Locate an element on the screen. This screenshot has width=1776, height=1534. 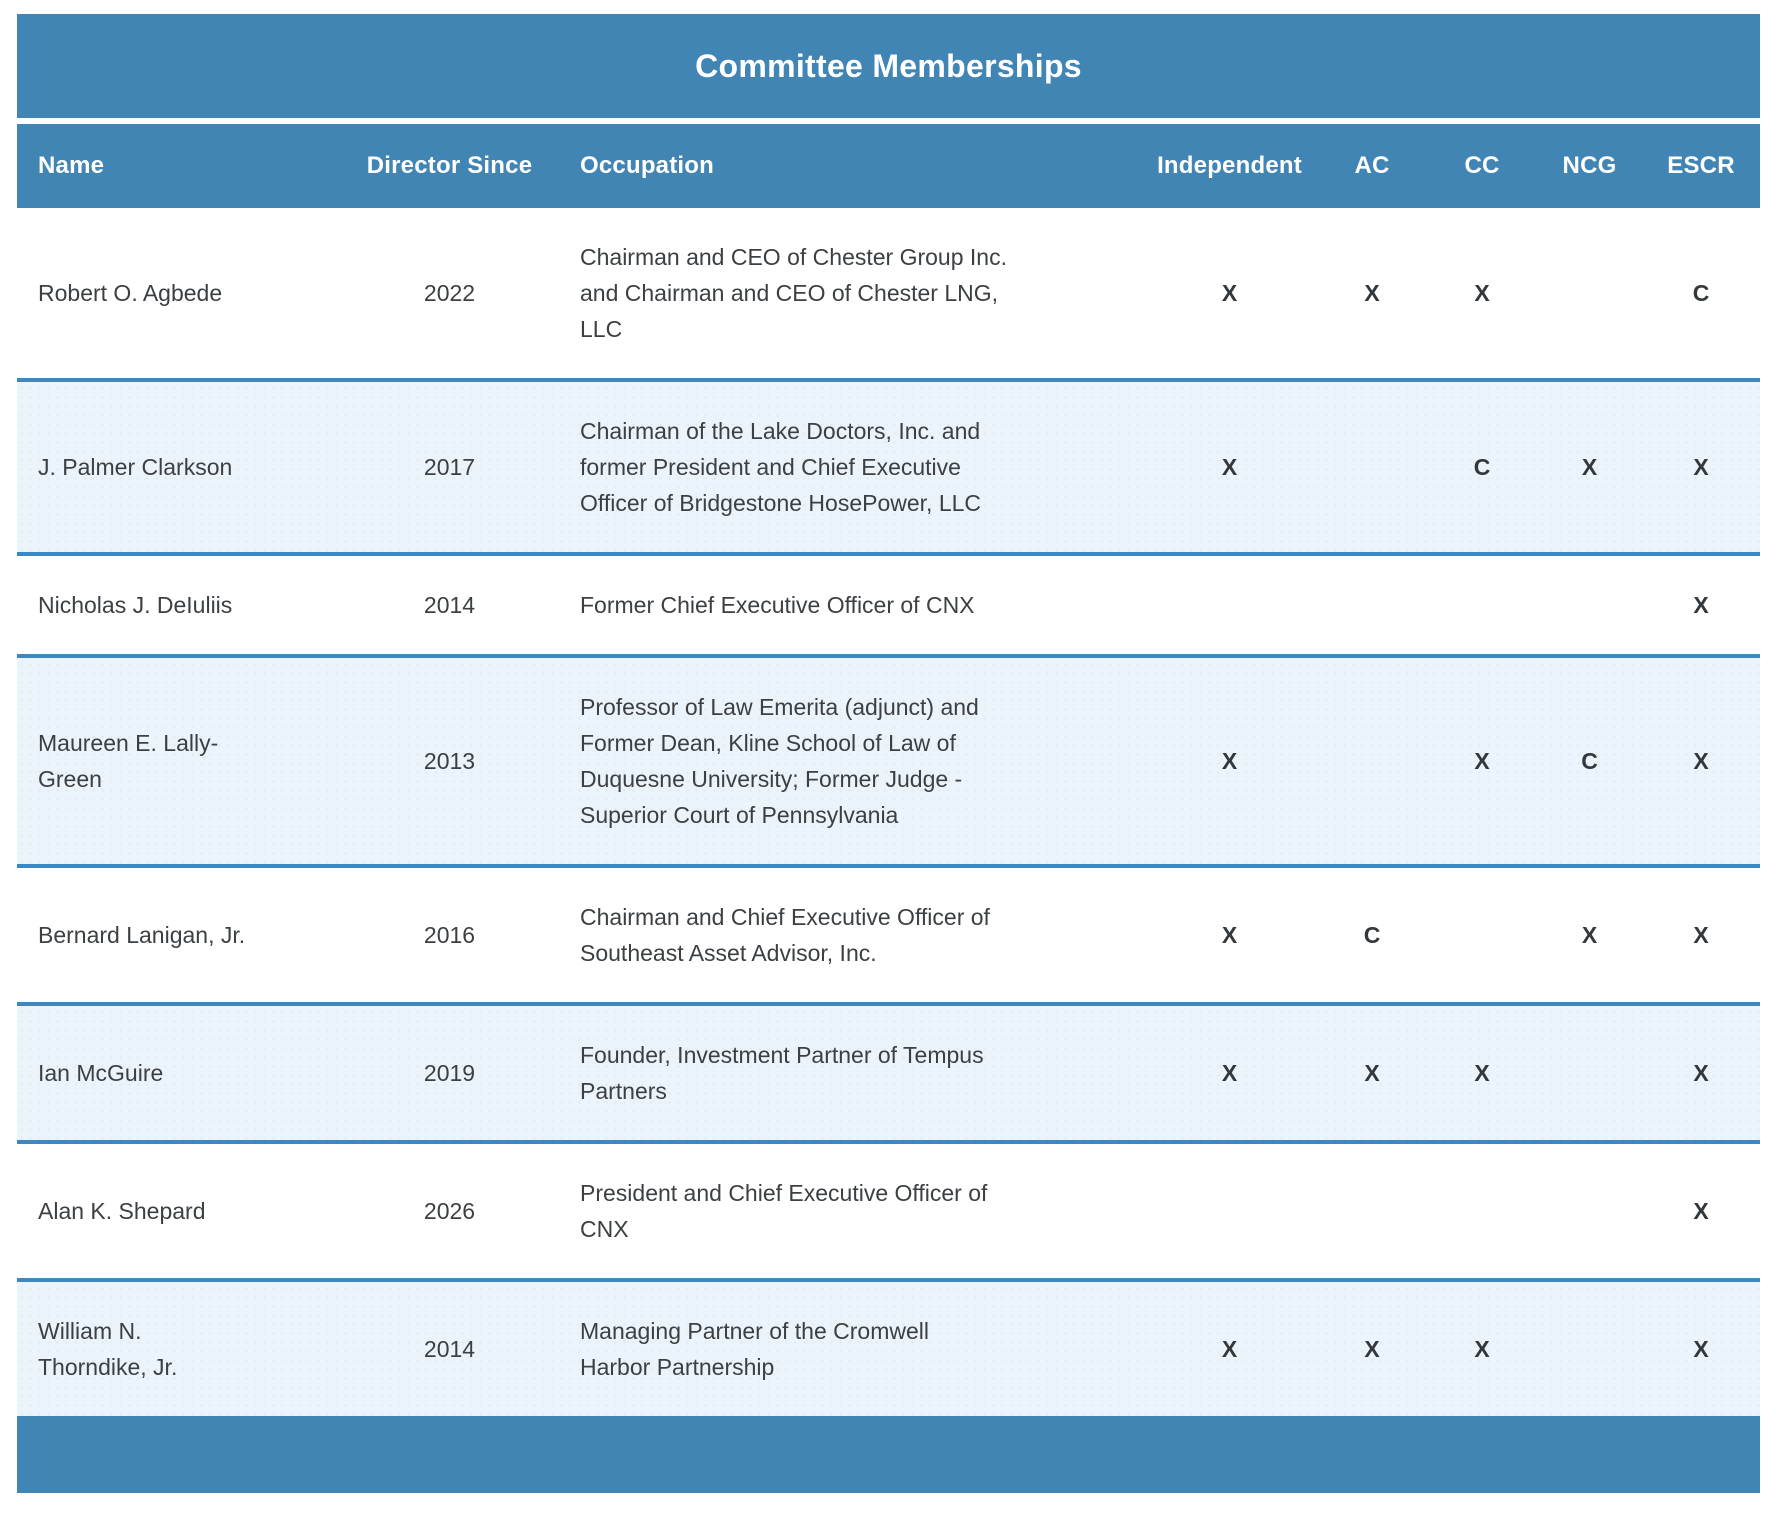
column-header-director-since: Director Since is located at coordinates (449, 166).